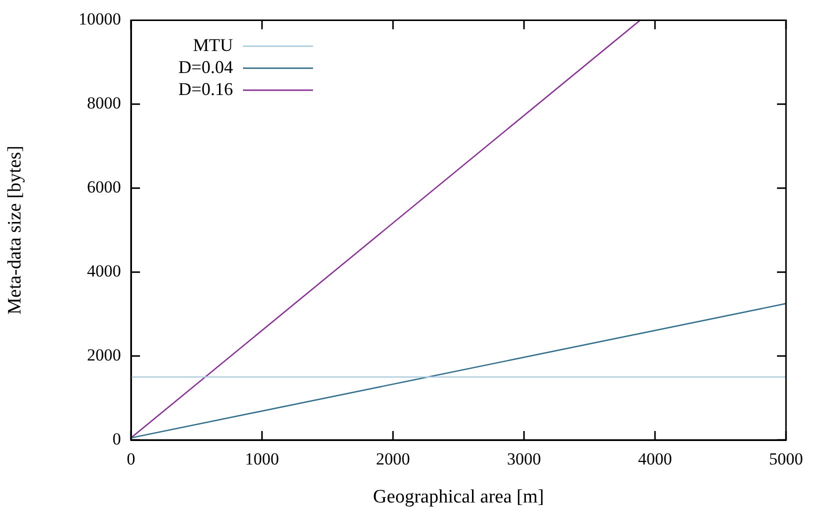  Describe the element at coordinates (393, 459) in the screenshot. I see `x-tick-label: 2000` at that location.